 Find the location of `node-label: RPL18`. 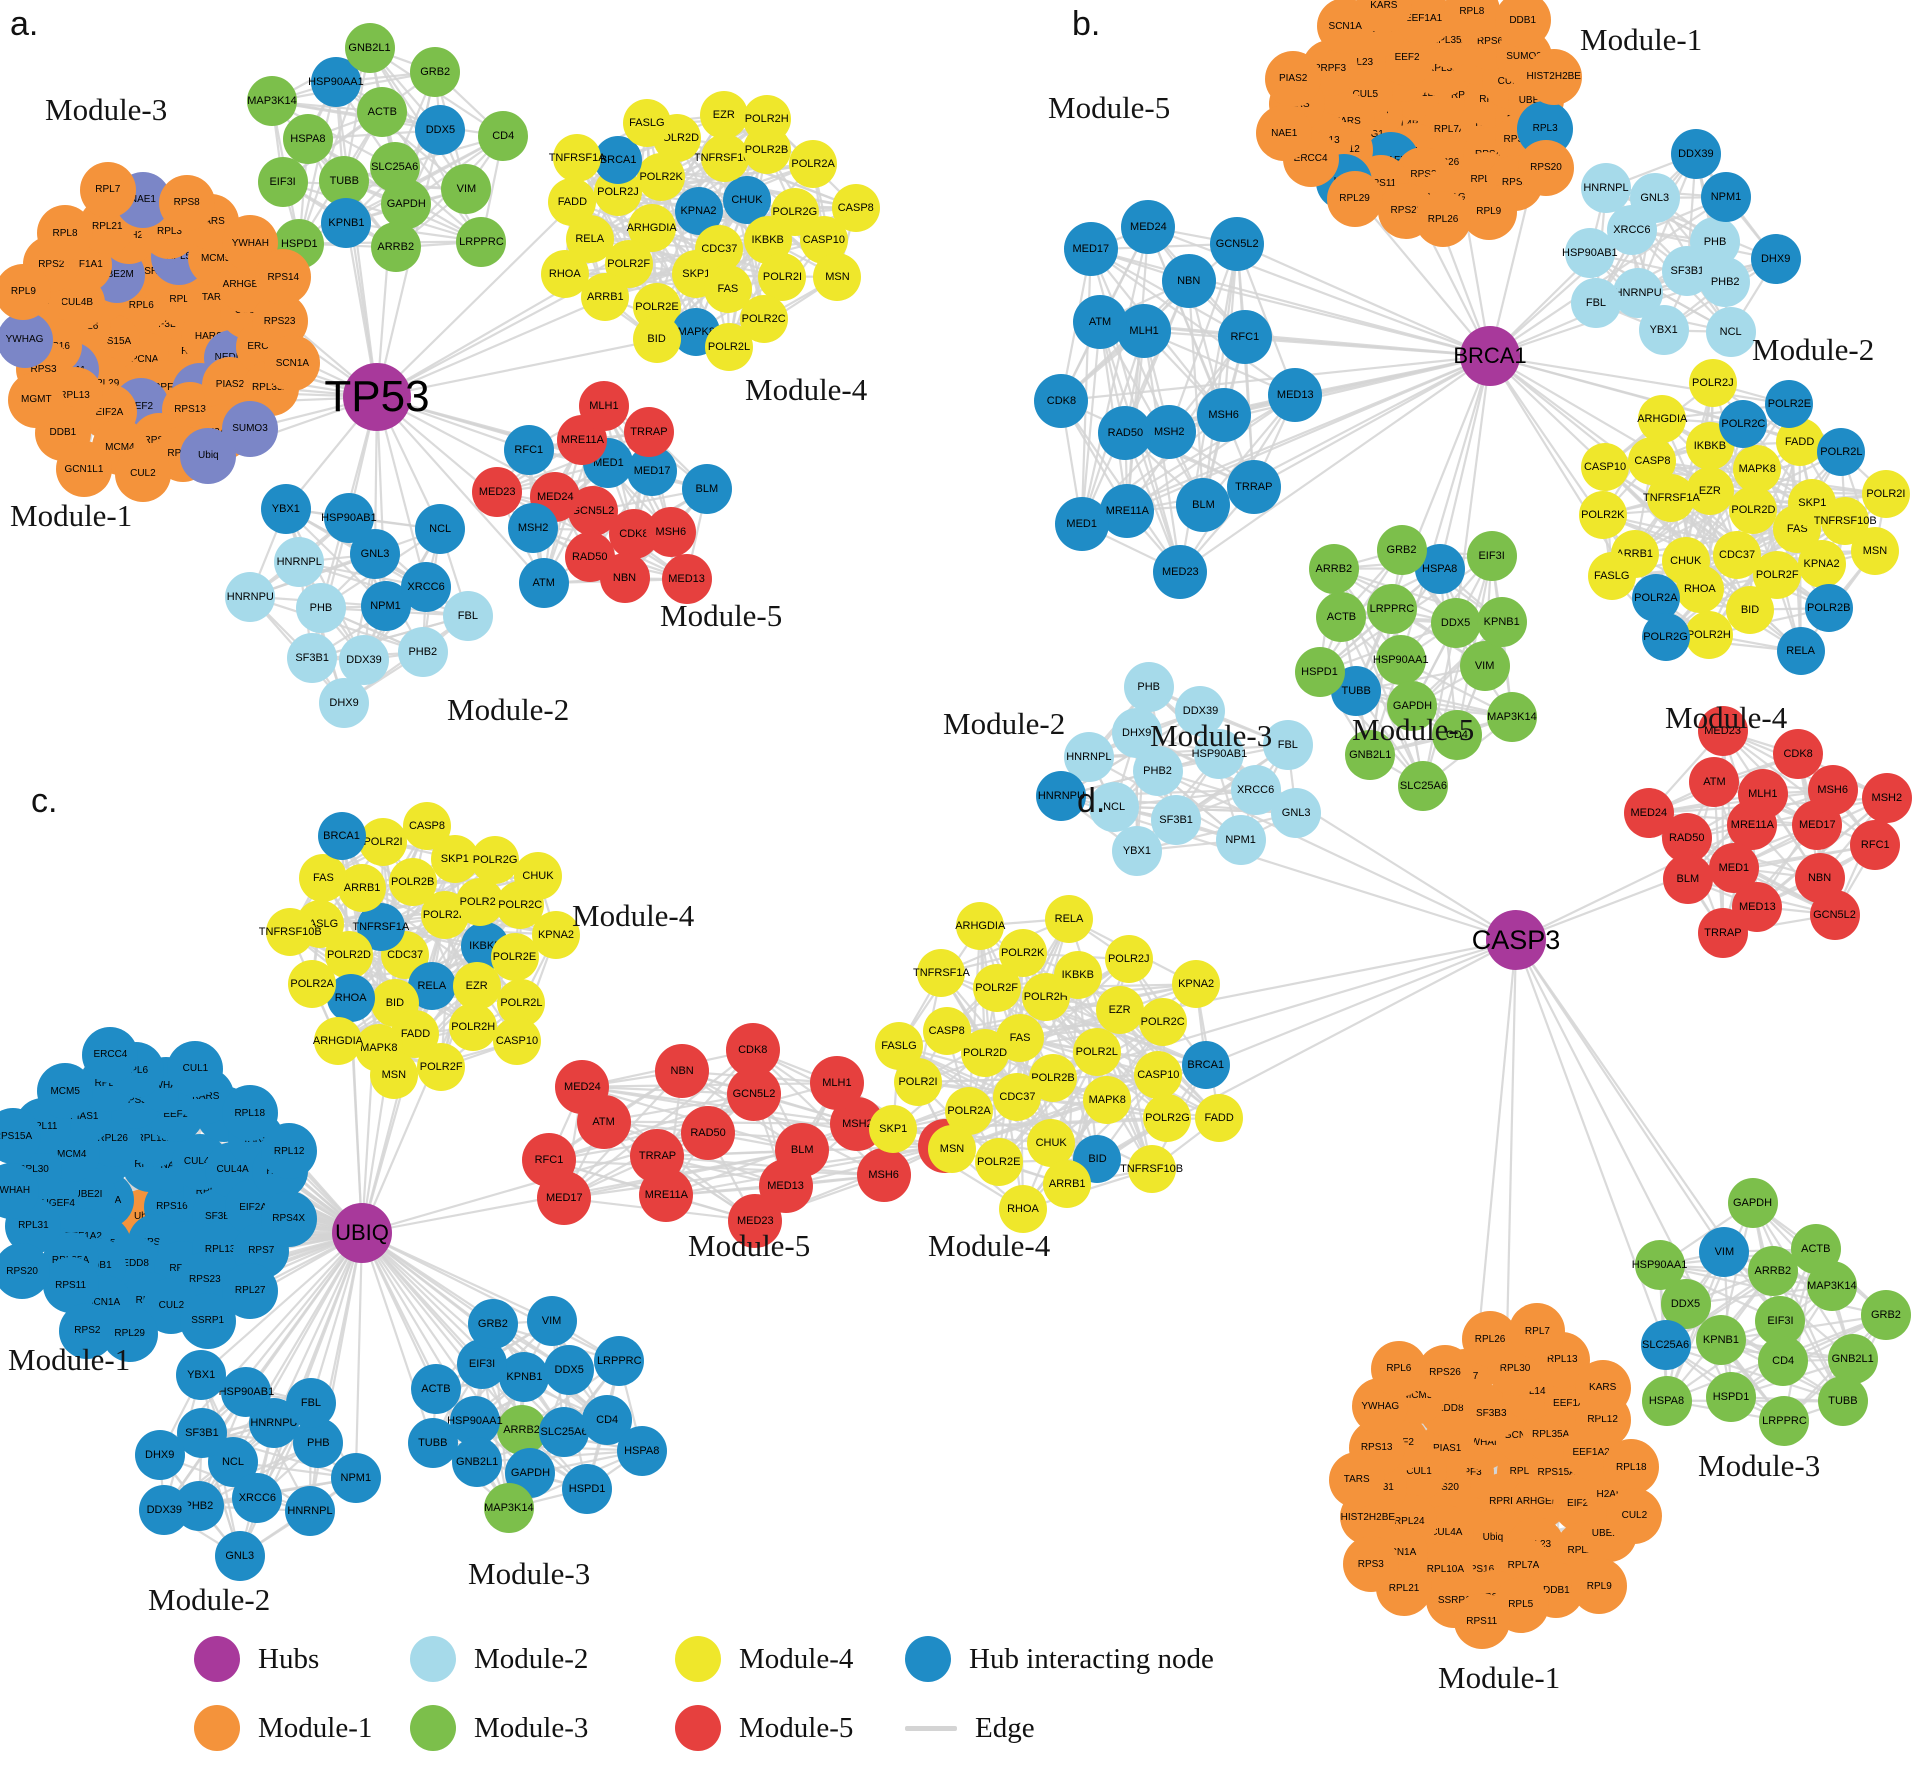

node-label: RPL18 is located at coordinates (1631, 1467).